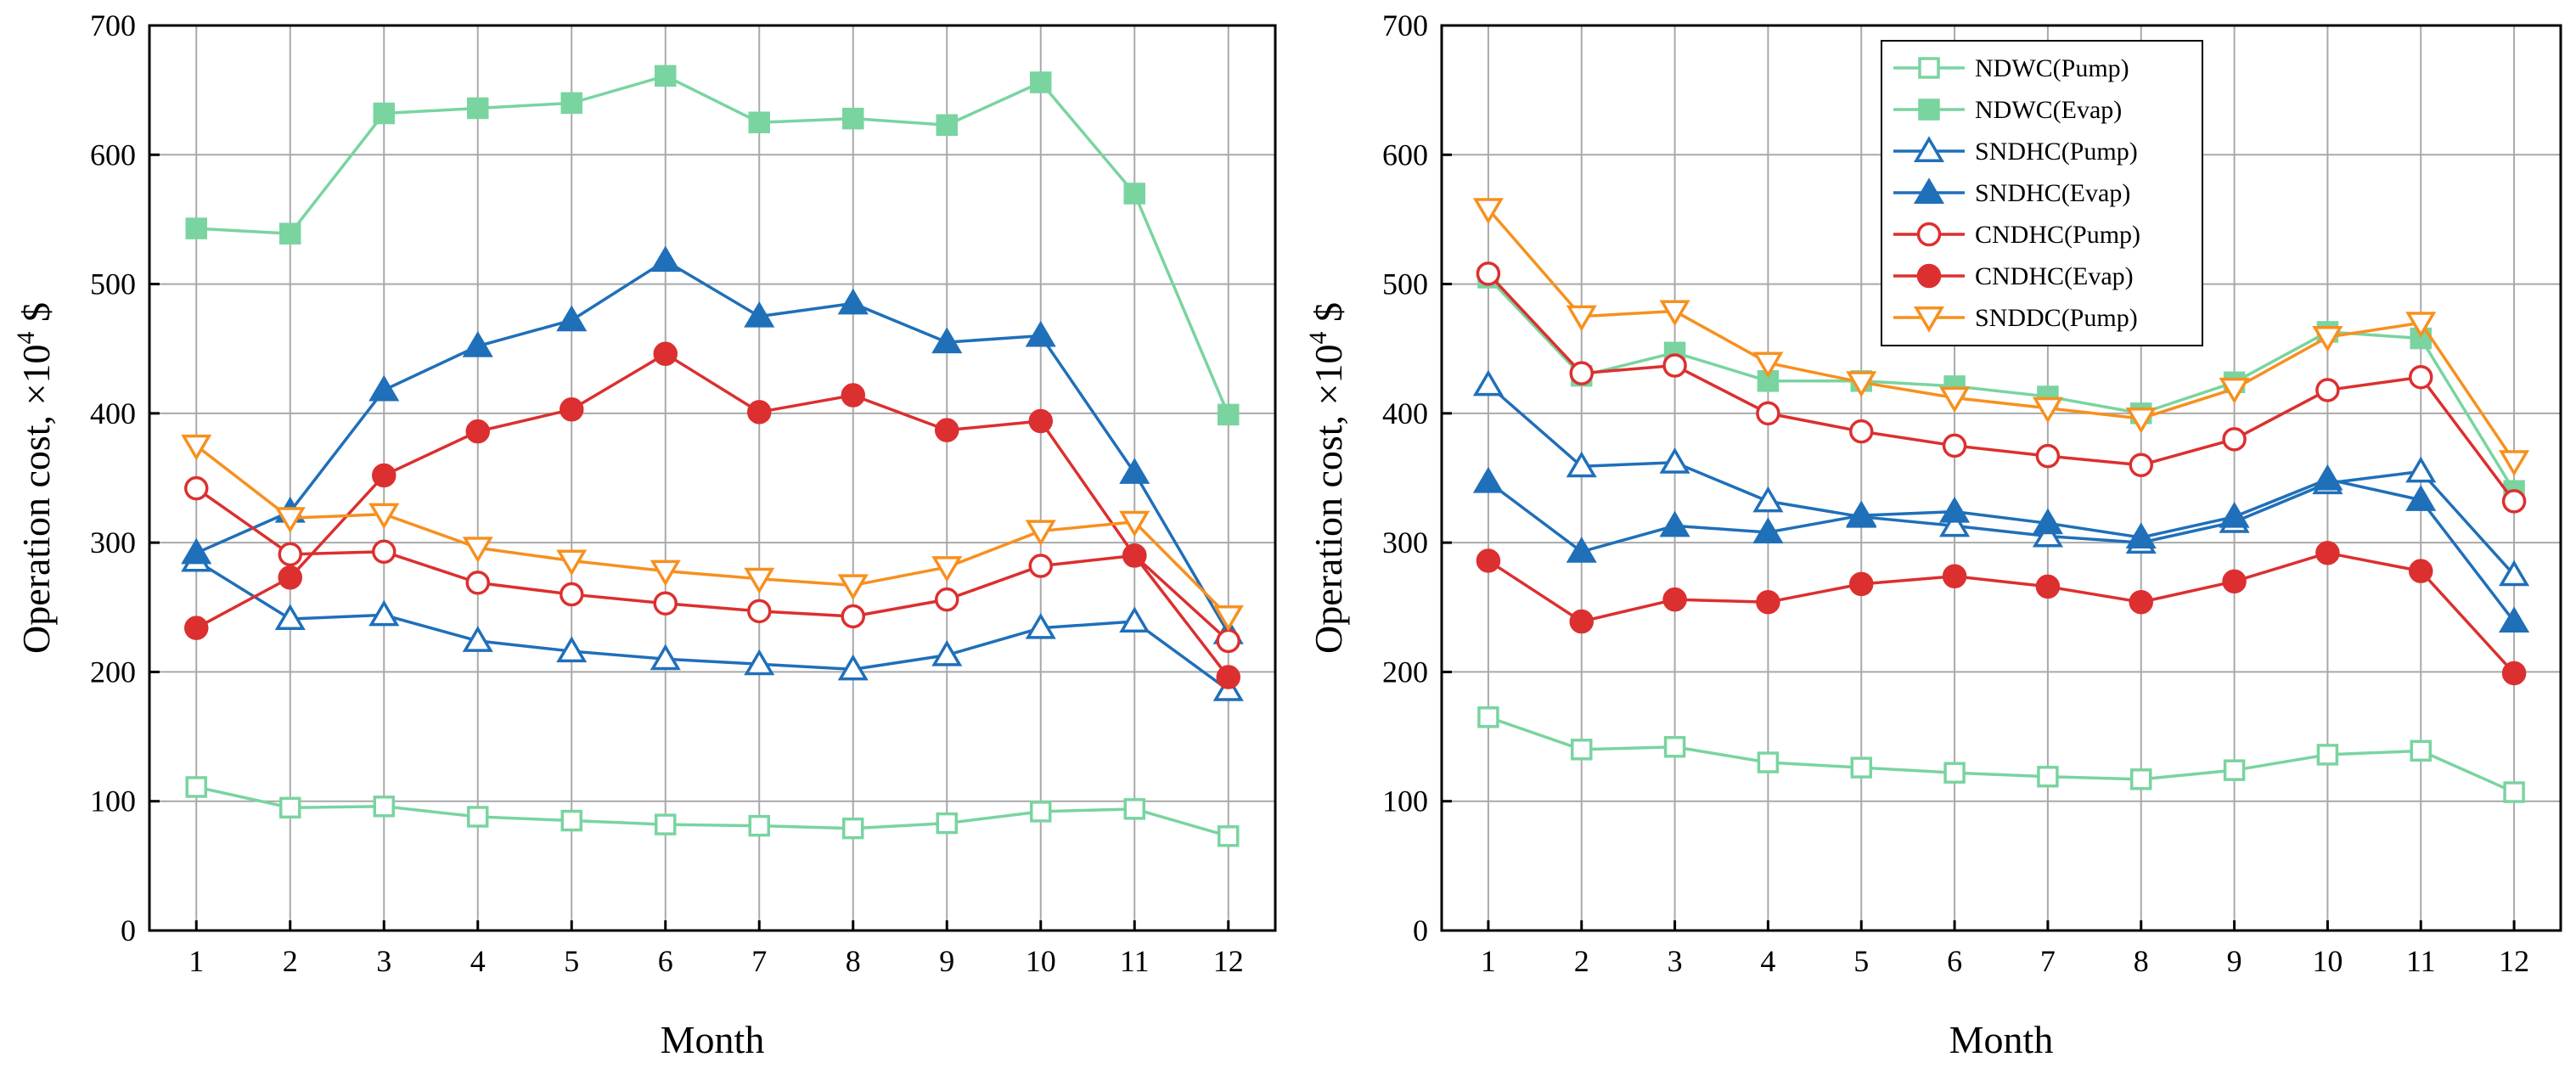  I want to click on legend-label: NDWC(Evap), so click(2048, 110).